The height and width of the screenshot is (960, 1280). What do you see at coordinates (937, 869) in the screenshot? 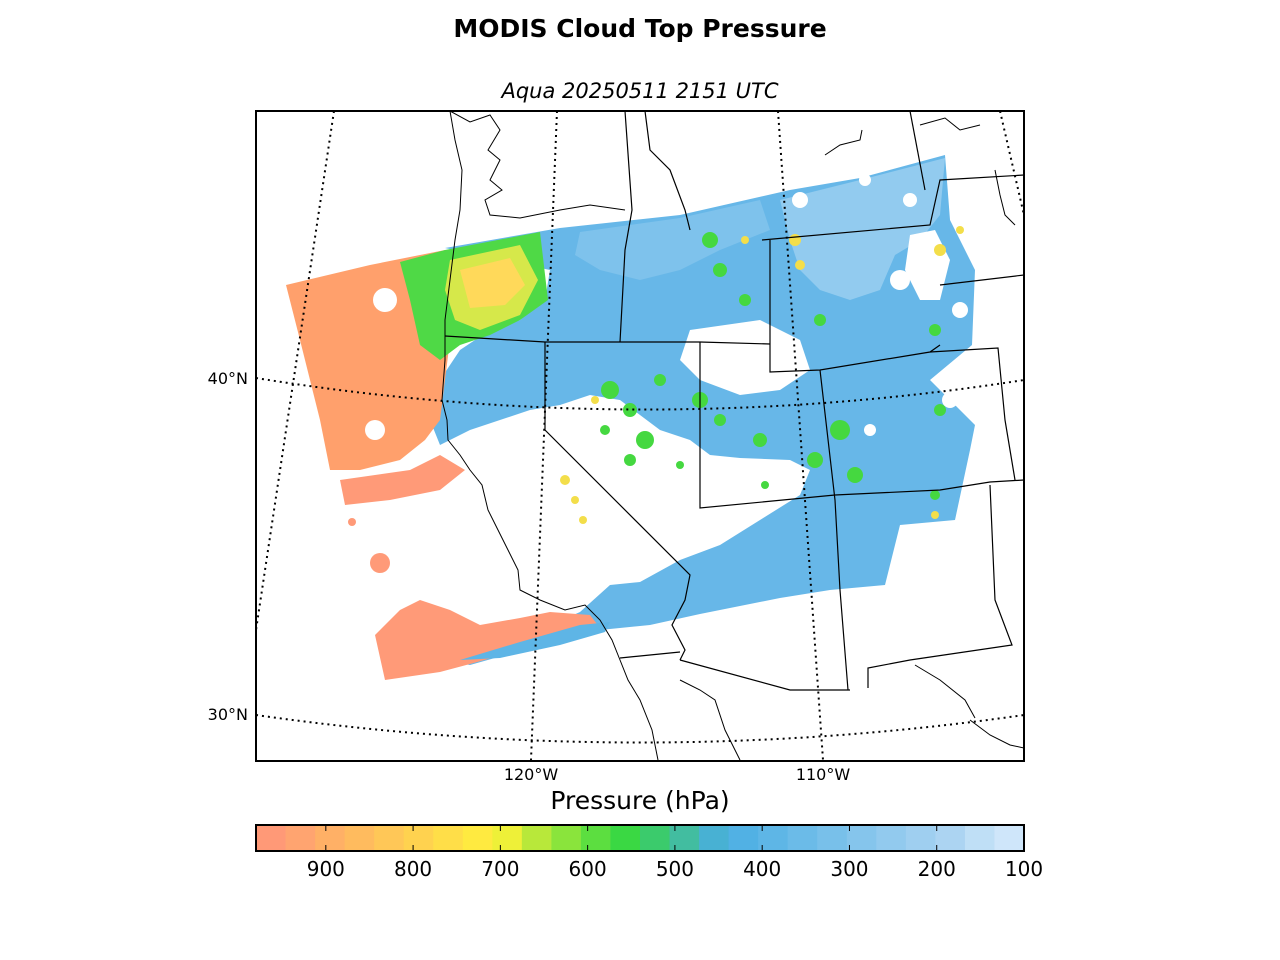
I see `colorbar-tick-label: 200` at bounding box center [937, 869].